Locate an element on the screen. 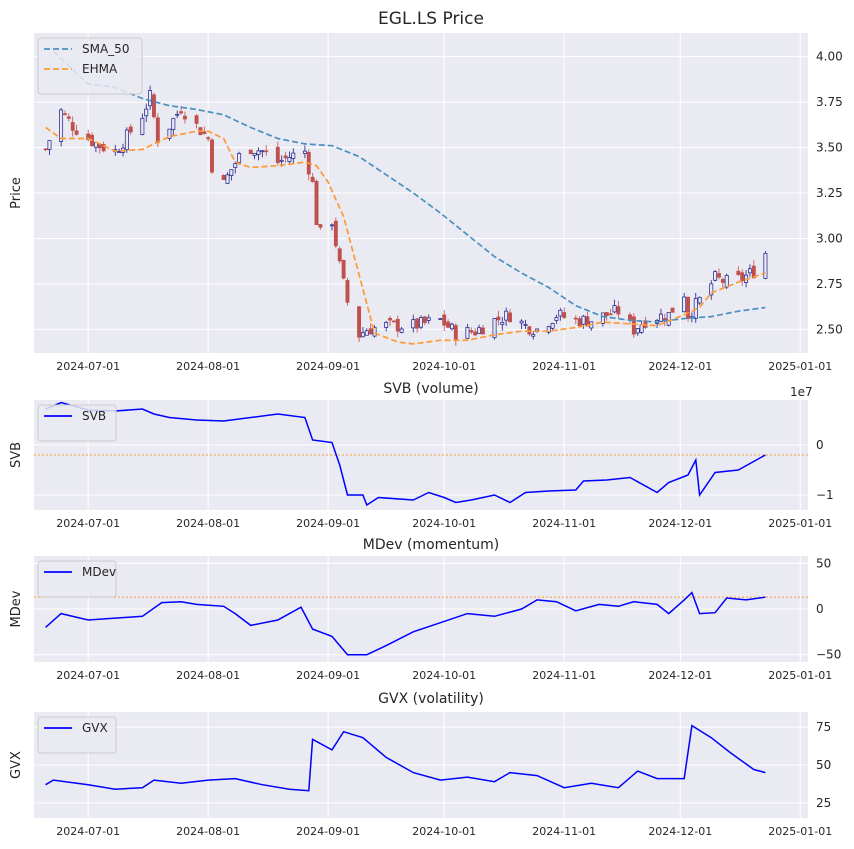  series-line-mdev is located at coordinates (405, 623).